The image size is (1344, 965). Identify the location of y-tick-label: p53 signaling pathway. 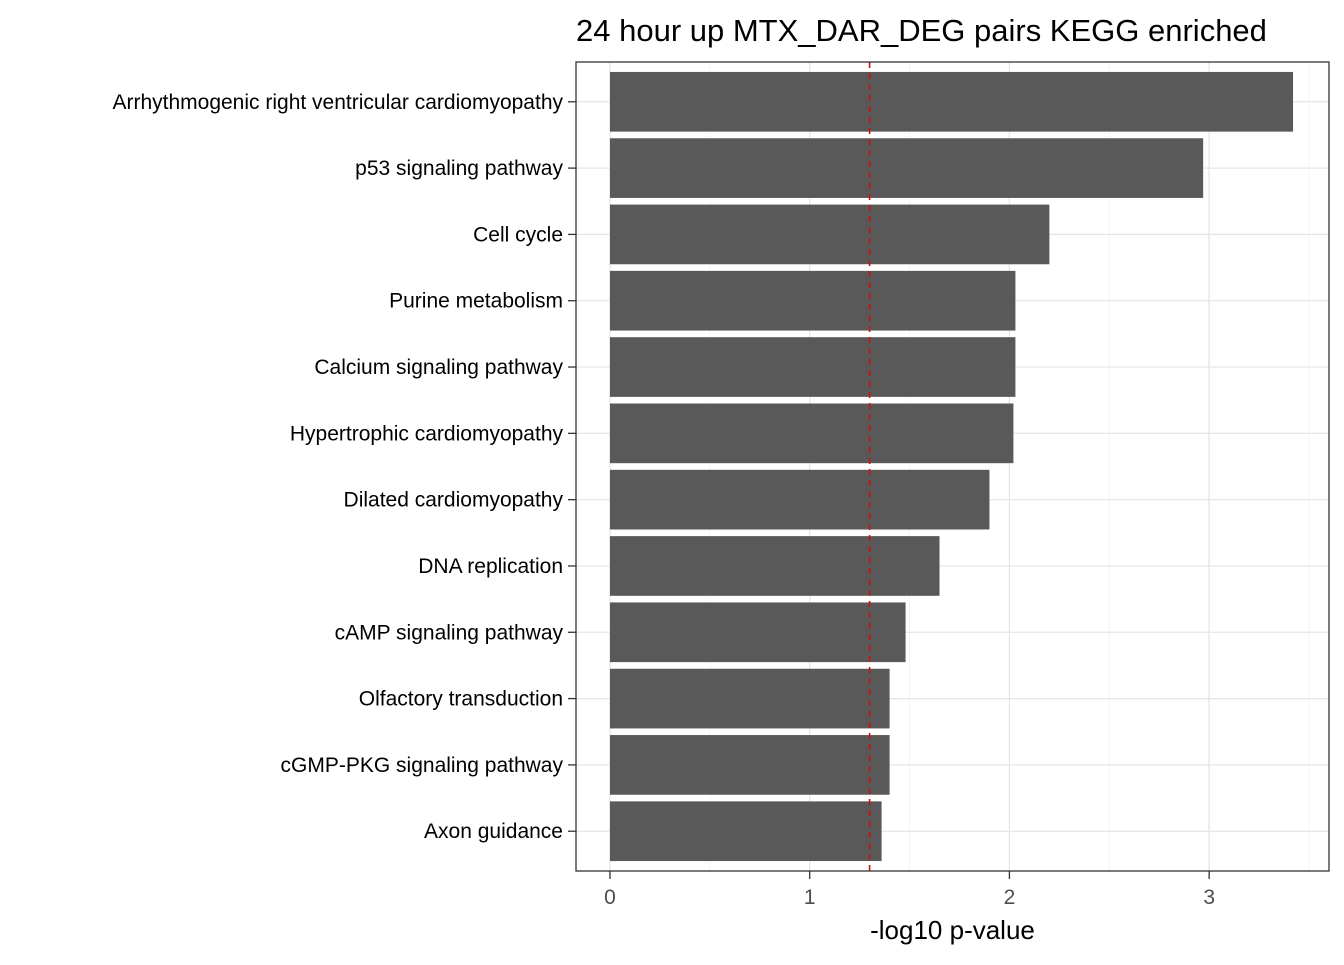
(459, 168).